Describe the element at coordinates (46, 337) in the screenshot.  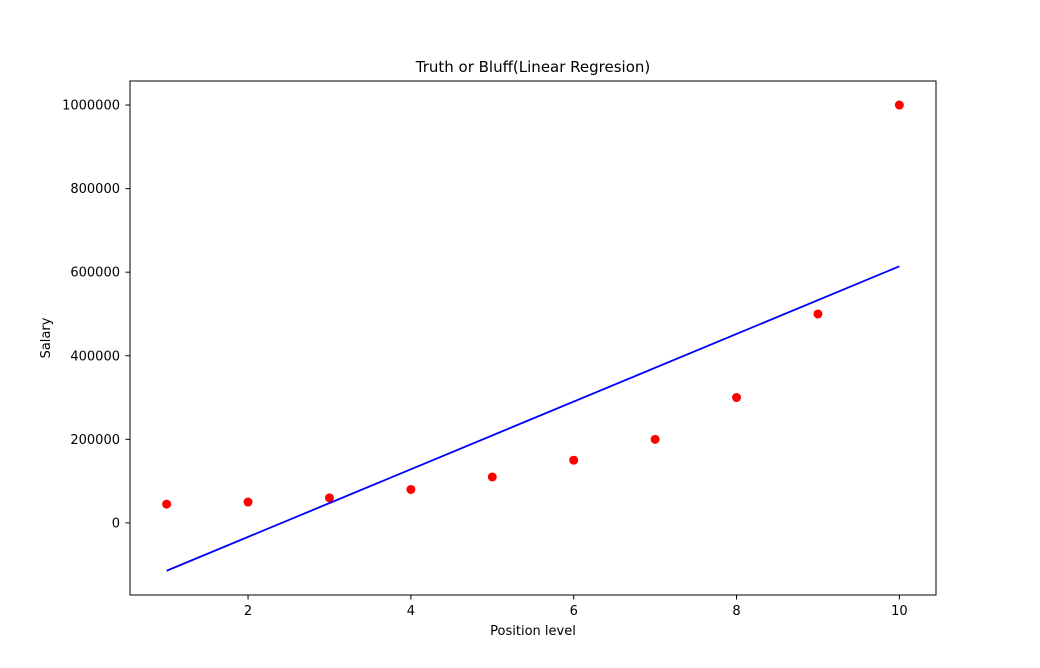
I see `y-axis-title: Salary` at that location.